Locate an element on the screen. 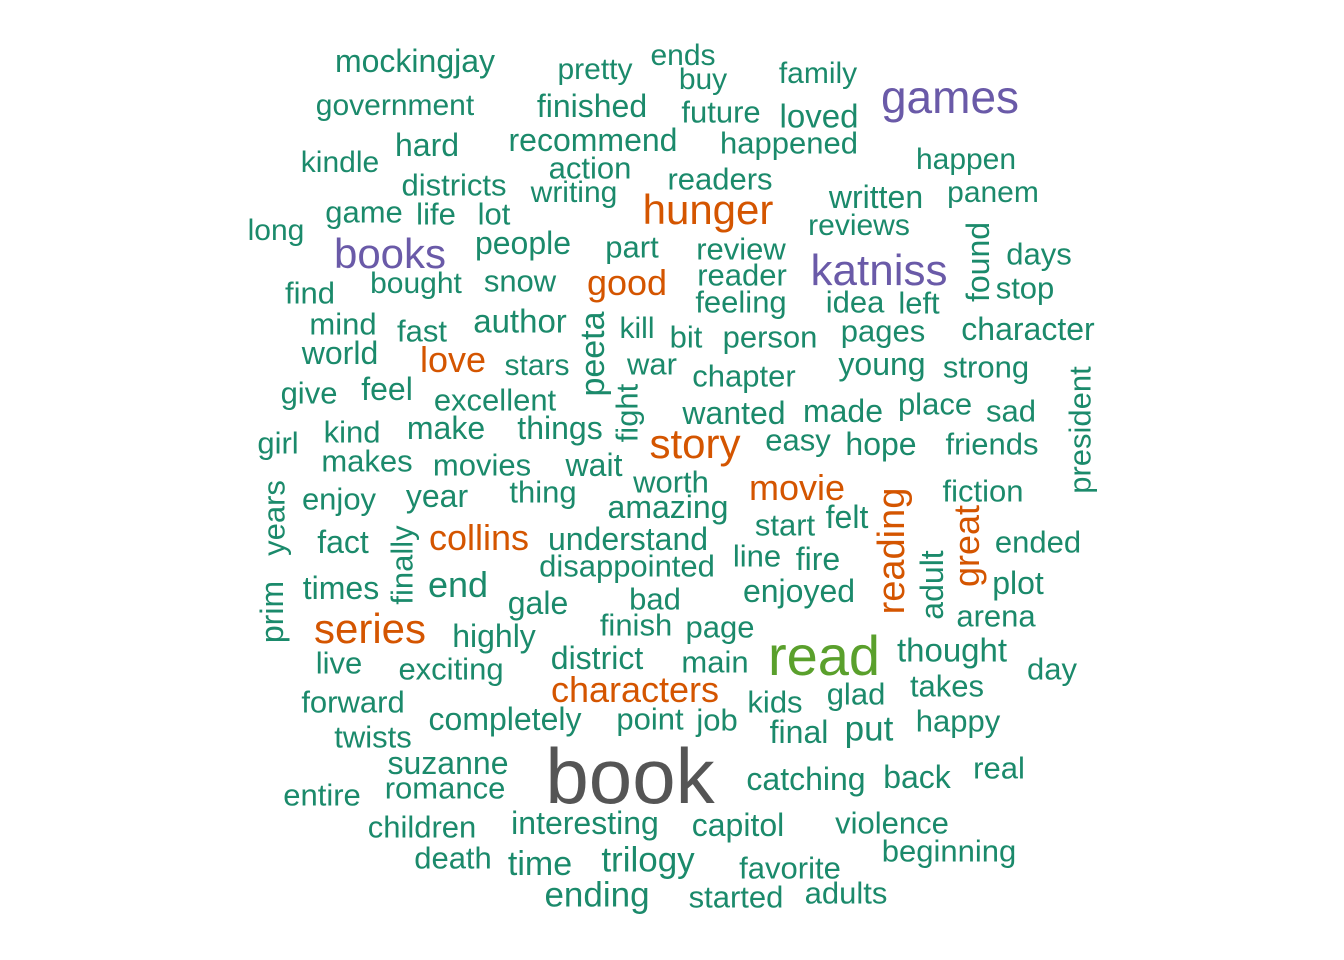 The image size is (1344, 960). word: world is located at coordinates (340, 353).